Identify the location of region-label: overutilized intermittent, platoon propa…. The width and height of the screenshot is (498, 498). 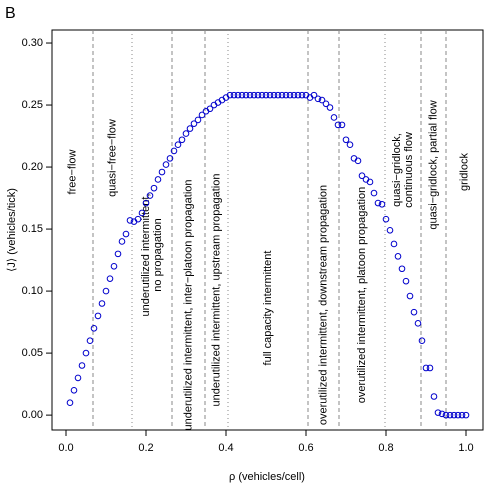
(362, 295).